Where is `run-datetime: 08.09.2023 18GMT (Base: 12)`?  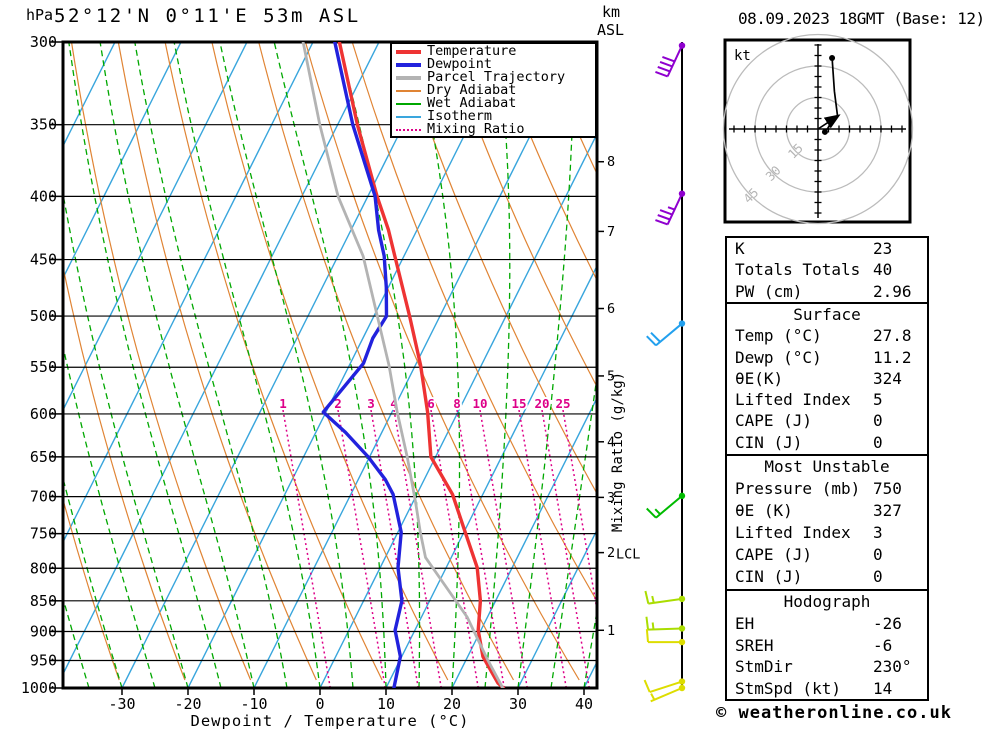 run-datetime: 08.09.2023 18GMT (Base: 12) is located at coordinates (861, 18).